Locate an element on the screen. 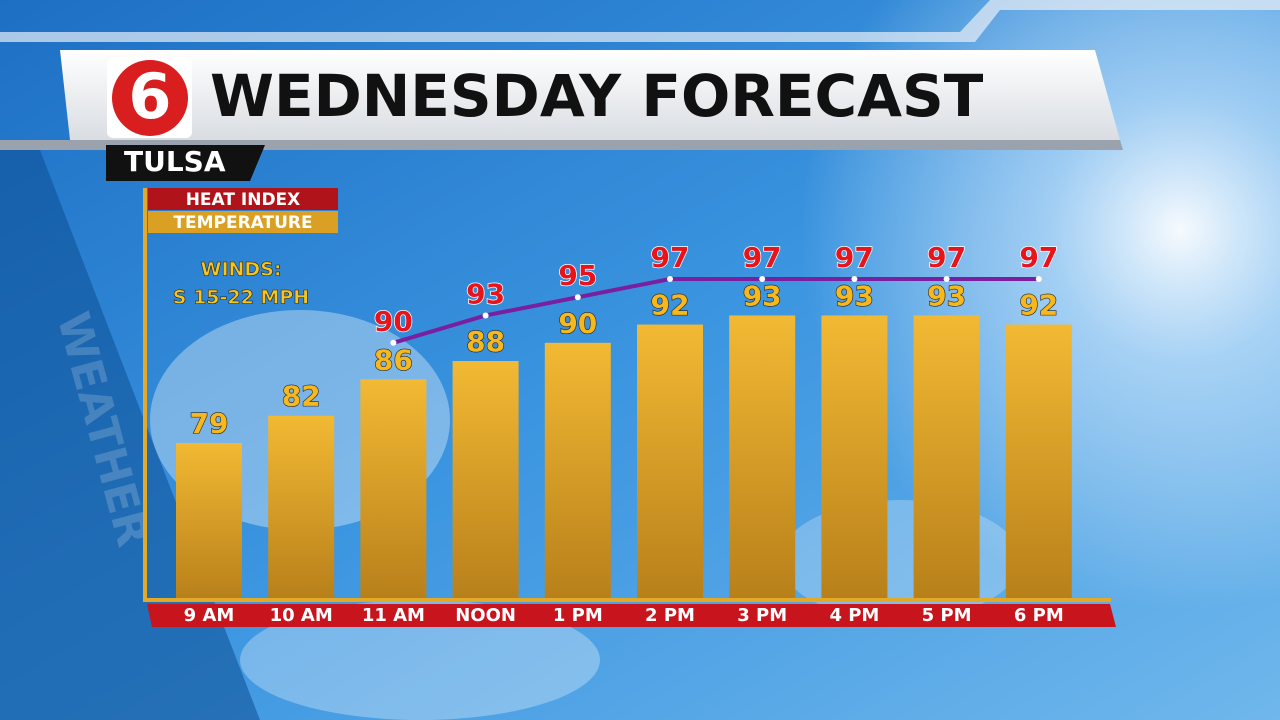 The image size is (1280, 720). title-banner is located at coordinates (590, 95).